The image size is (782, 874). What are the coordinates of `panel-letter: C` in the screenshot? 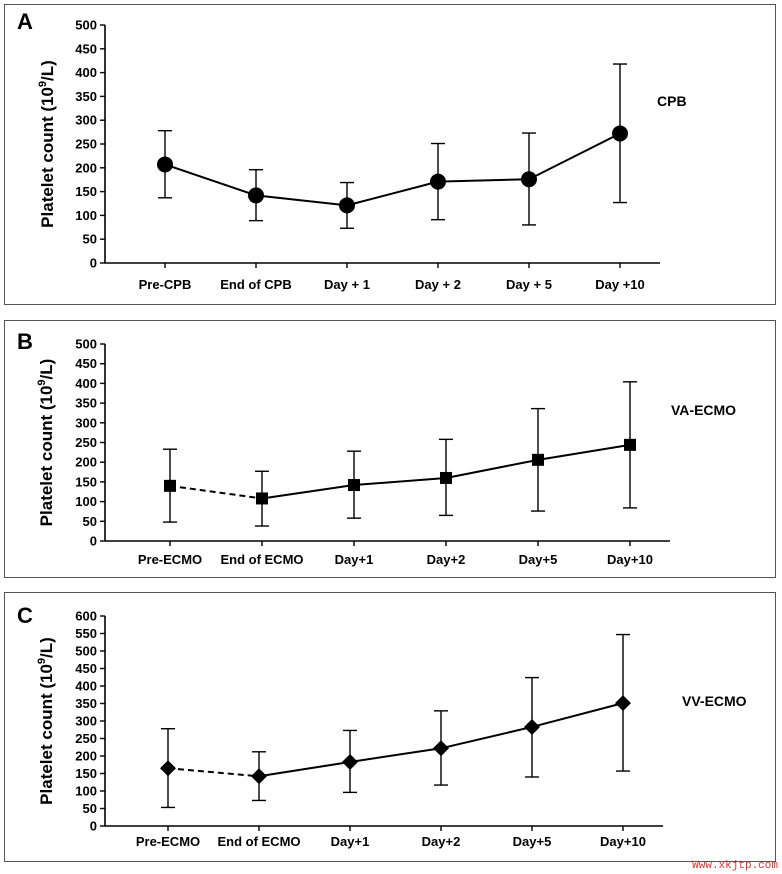 It's located at (25, 615).